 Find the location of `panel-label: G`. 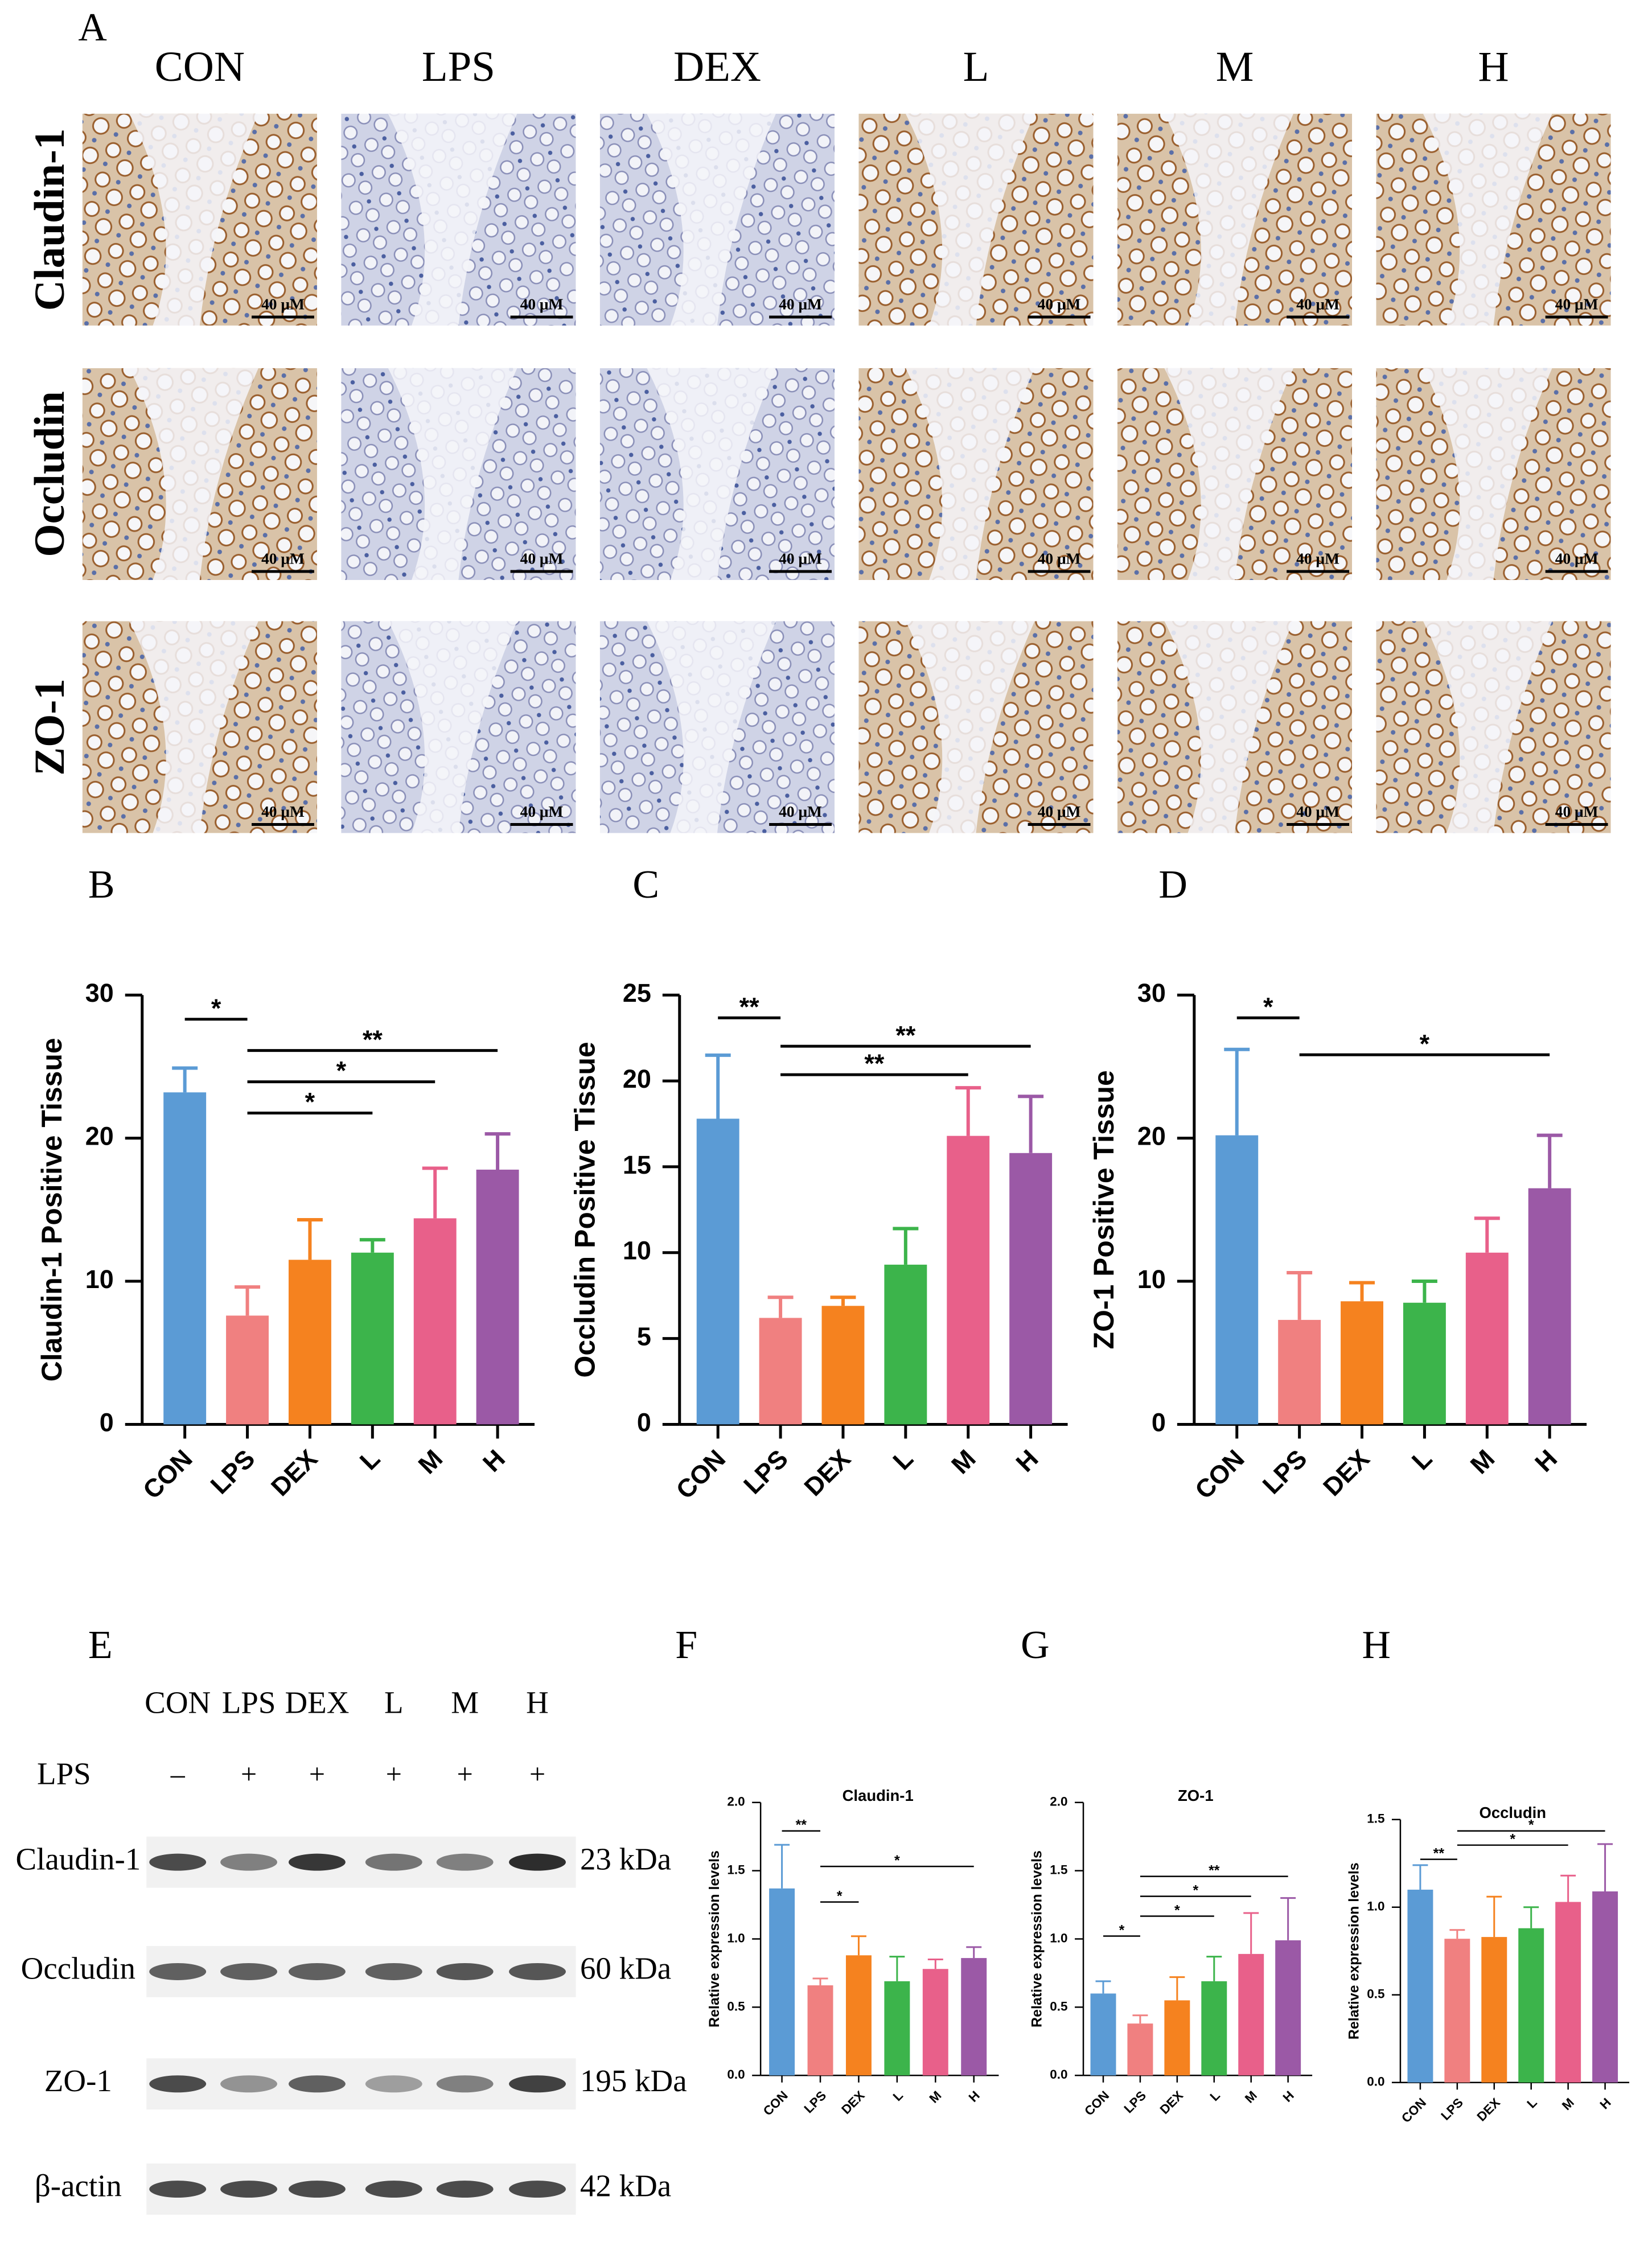

panel-label: G is located at coordinates (1035, 1645).